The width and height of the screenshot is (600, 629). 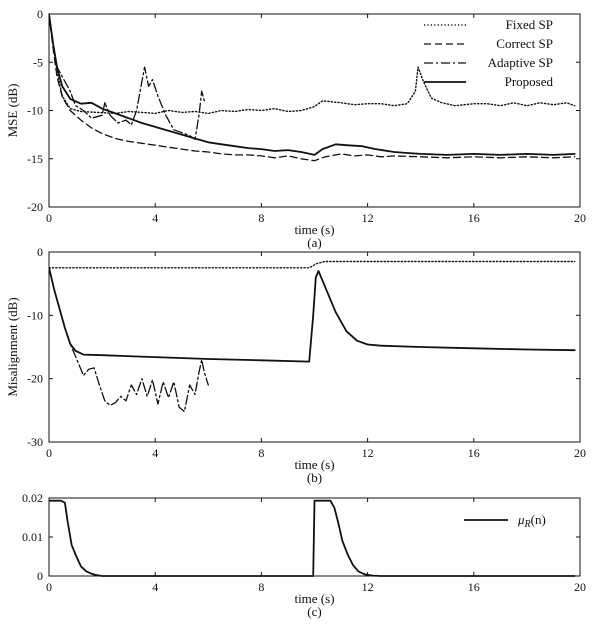 I want to click on series-line-solid-b, so click(x=312, y=314).